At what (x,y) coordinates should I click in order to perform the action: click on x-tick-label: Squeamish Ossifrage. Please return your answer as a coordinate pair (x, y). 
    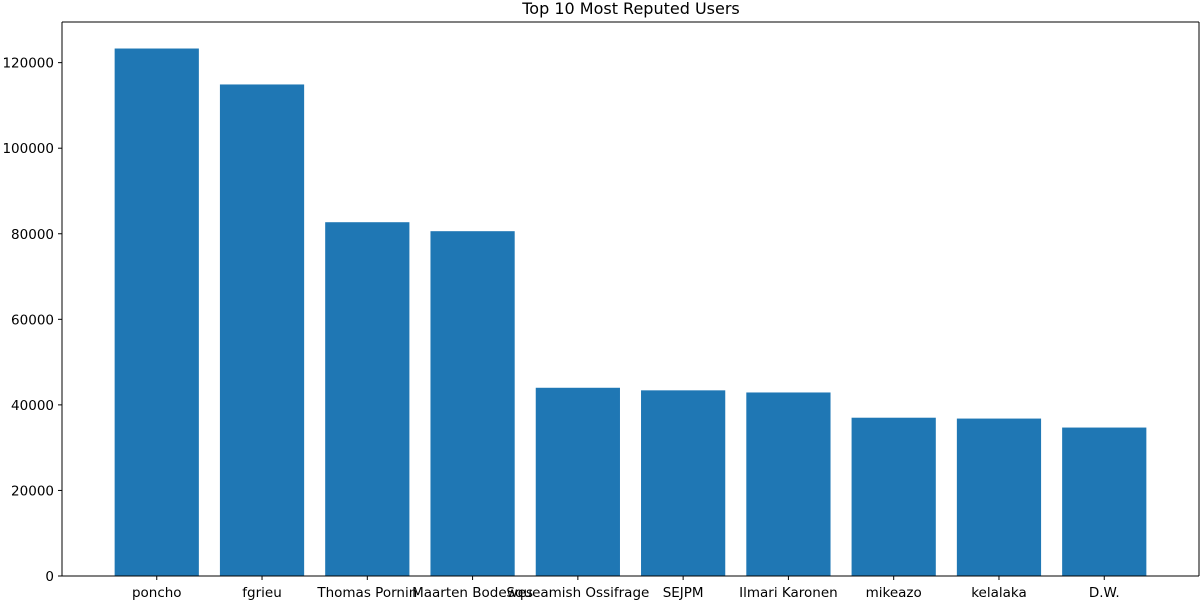
    Looking at the image, I should click on (577, 592).